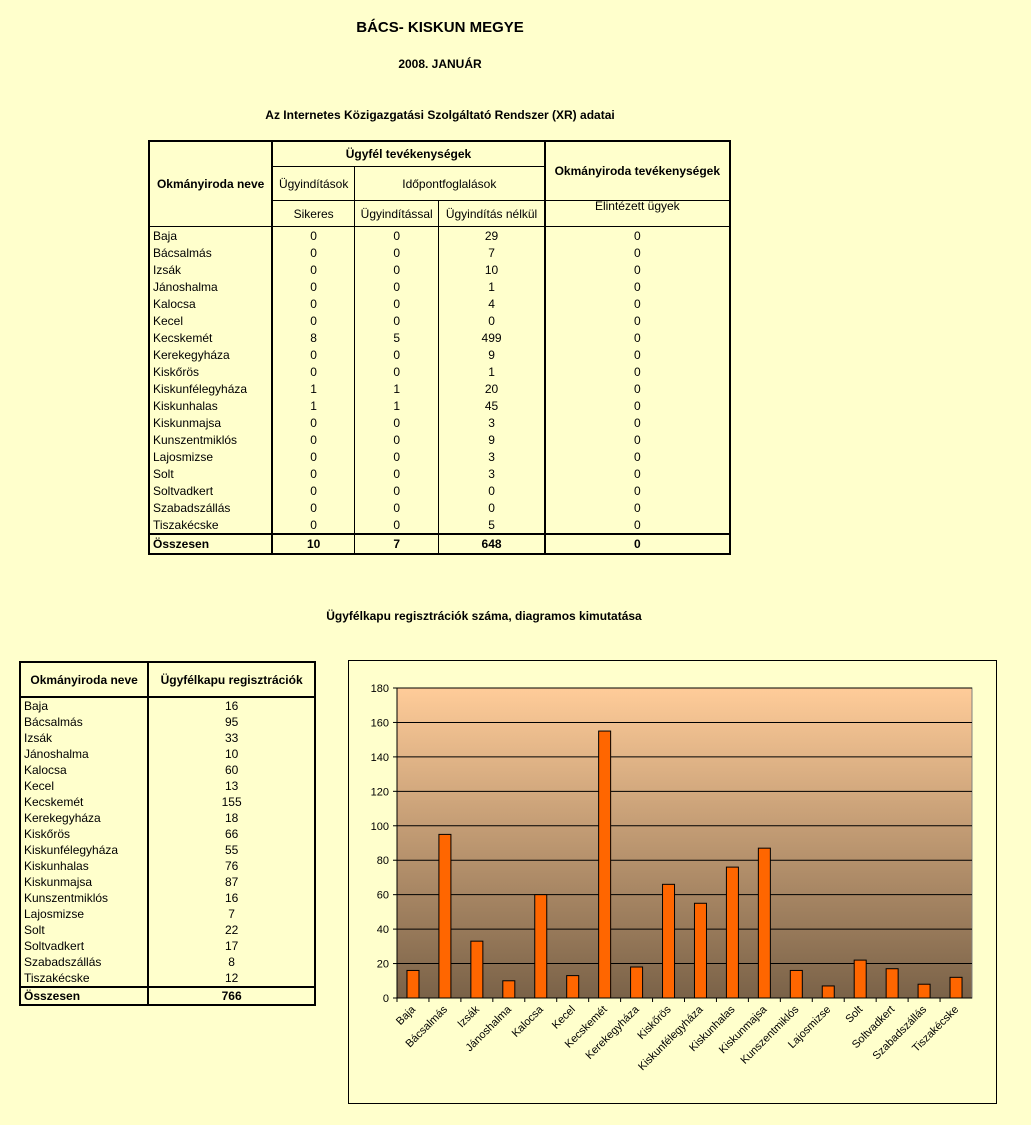 The height and width of the screenshot is (1125, 1031). Describe the element at coordinates (84, 995) in the screenshot. I see `total-label: Összesen` at that location.